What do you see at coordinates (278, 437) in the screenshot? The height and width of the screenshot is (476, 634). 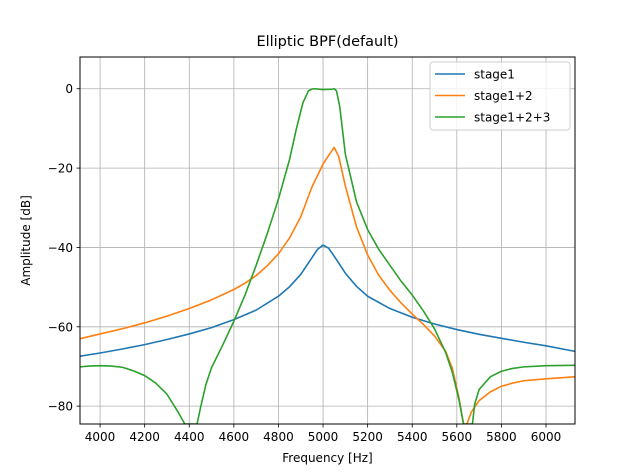 I see `x-tick-label: 4800` at bounding box center [278, 437].